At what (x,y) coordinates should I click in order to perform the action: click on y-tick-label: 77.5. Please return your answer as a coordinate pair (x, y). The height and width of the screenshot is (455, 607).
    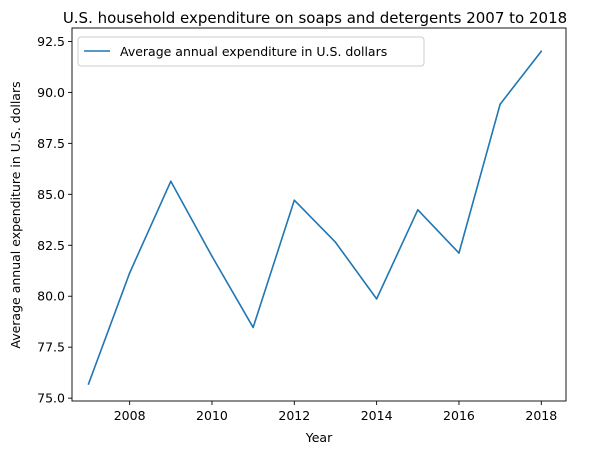
    Looking at the image, I should click on (51, 347).